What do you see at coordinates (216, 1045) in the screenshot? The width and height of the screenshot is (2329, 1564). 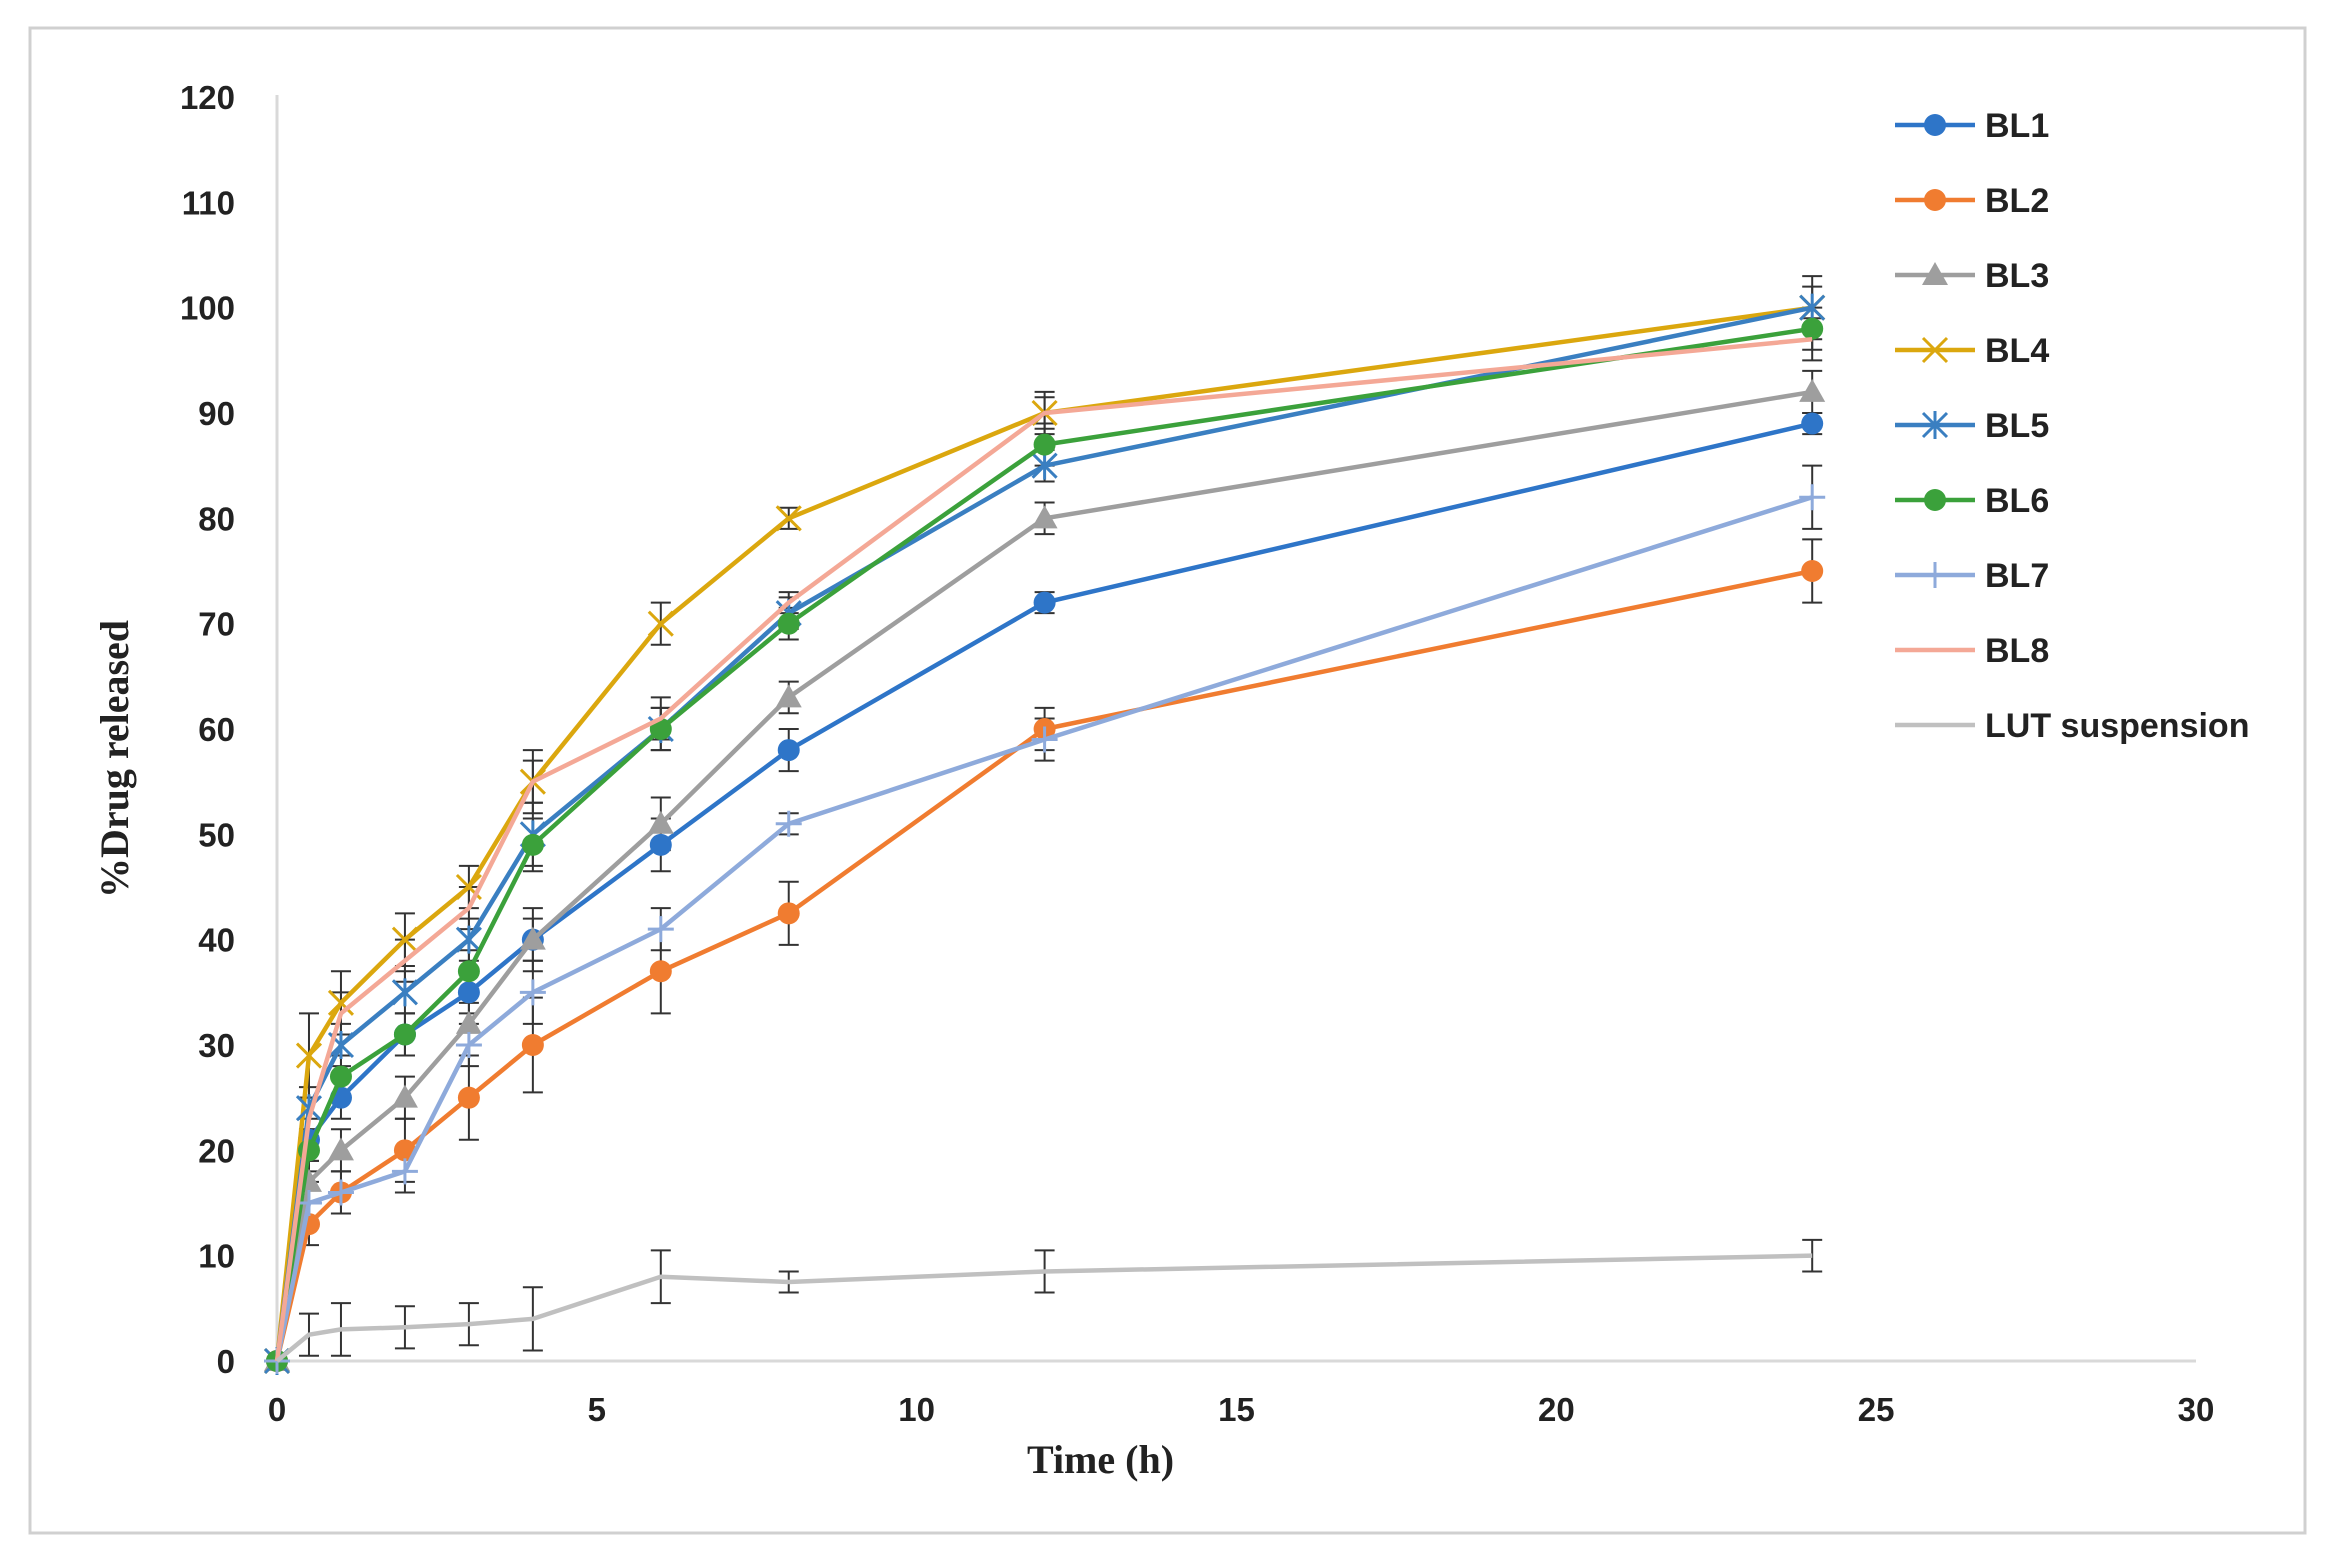 I see `y-tick-label: 30` at bounding box center [216, 1045].